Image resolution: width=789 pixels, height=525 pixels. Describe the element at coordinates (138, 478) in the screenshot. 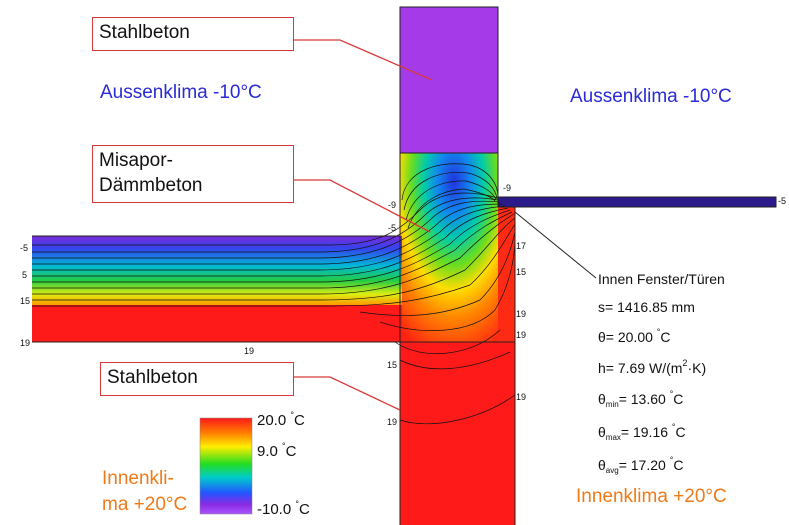

I see `climate-inside-left-line1: Innenkli-` at that location.